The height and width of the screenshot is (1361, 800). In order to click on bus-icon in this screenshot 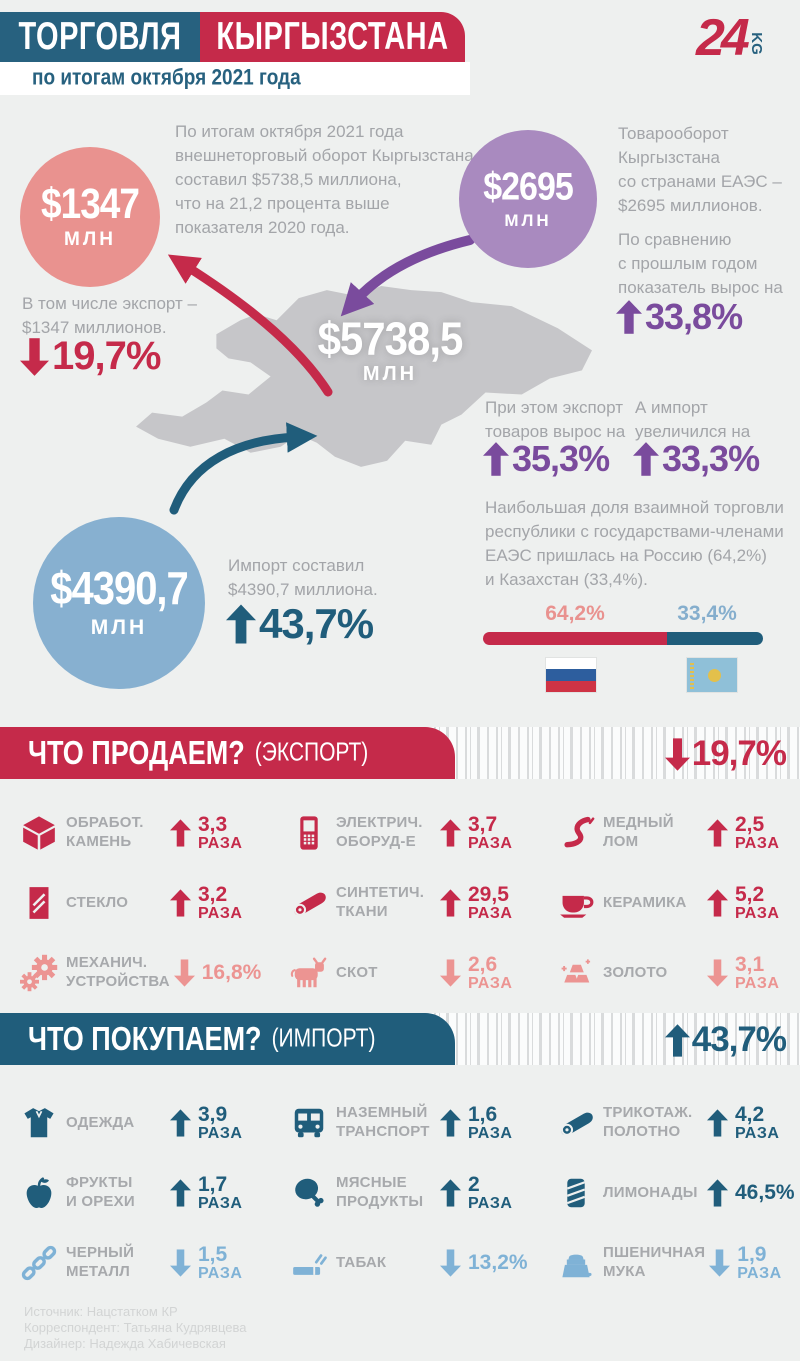, I will do `click(313, 1123)`.